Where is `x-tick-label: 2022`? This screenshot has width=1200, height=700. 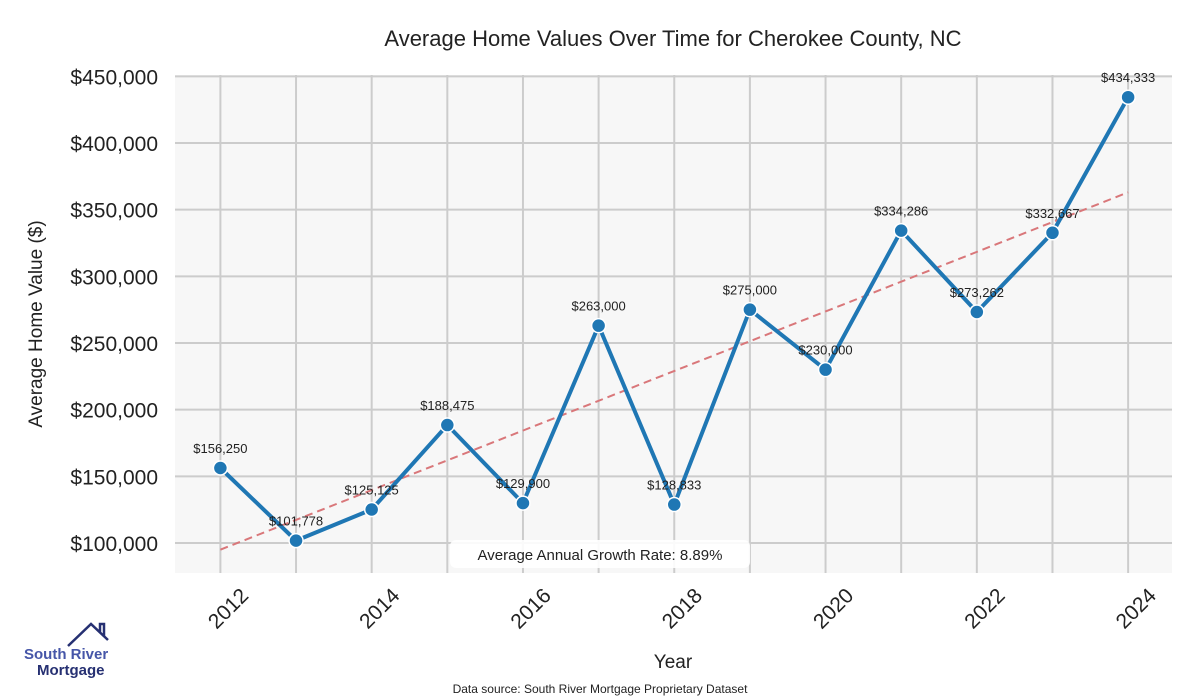 x-tick-label: 2022 is located at coordinates (984, 608).